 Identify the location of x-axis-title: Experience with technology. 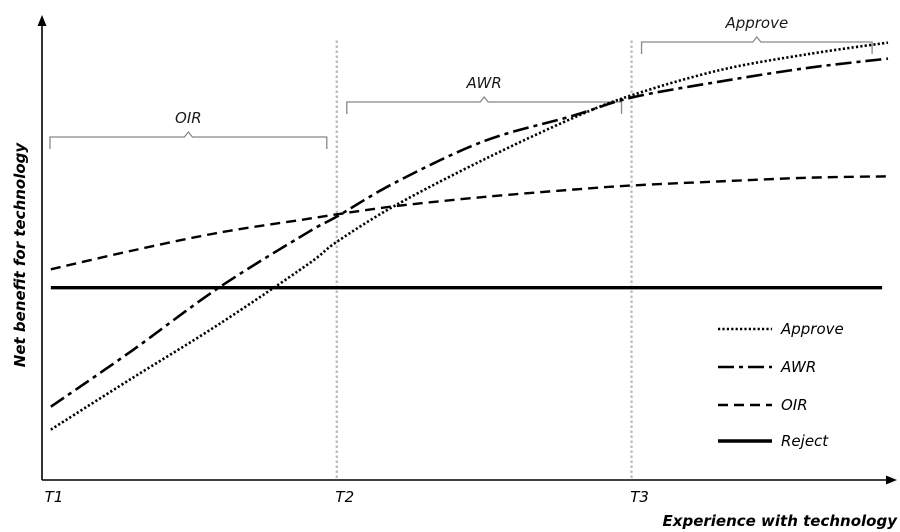
(781, 521).